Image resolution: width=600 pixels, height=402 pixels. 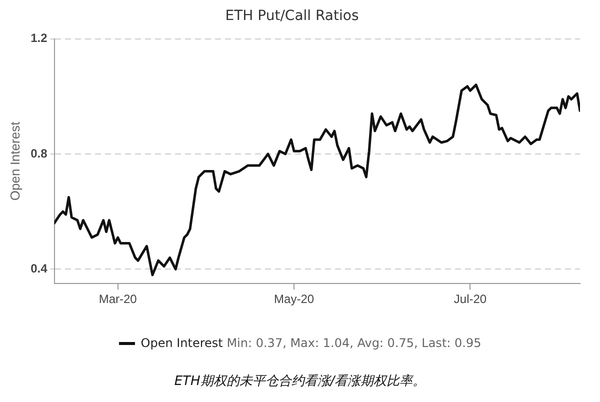 What do you see at coordinates (292, 16) in the screenshot?
I see `chart-title: ETH Put/Call Ratios` at bounding box center [292, 16].